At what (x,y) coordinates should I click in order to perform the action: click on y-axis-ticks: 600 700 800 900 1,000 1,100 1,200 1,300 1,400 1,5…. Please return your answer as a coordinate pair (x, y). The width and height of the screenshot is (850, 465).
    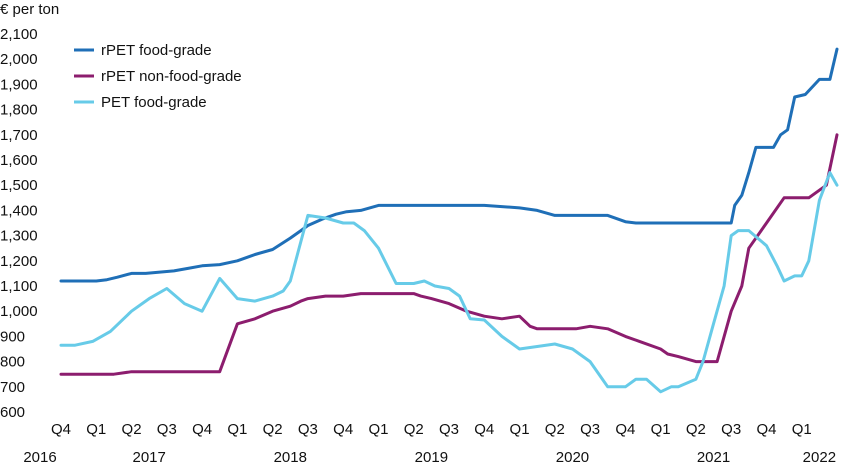
    Looking at the image, I should click on (19, 223).